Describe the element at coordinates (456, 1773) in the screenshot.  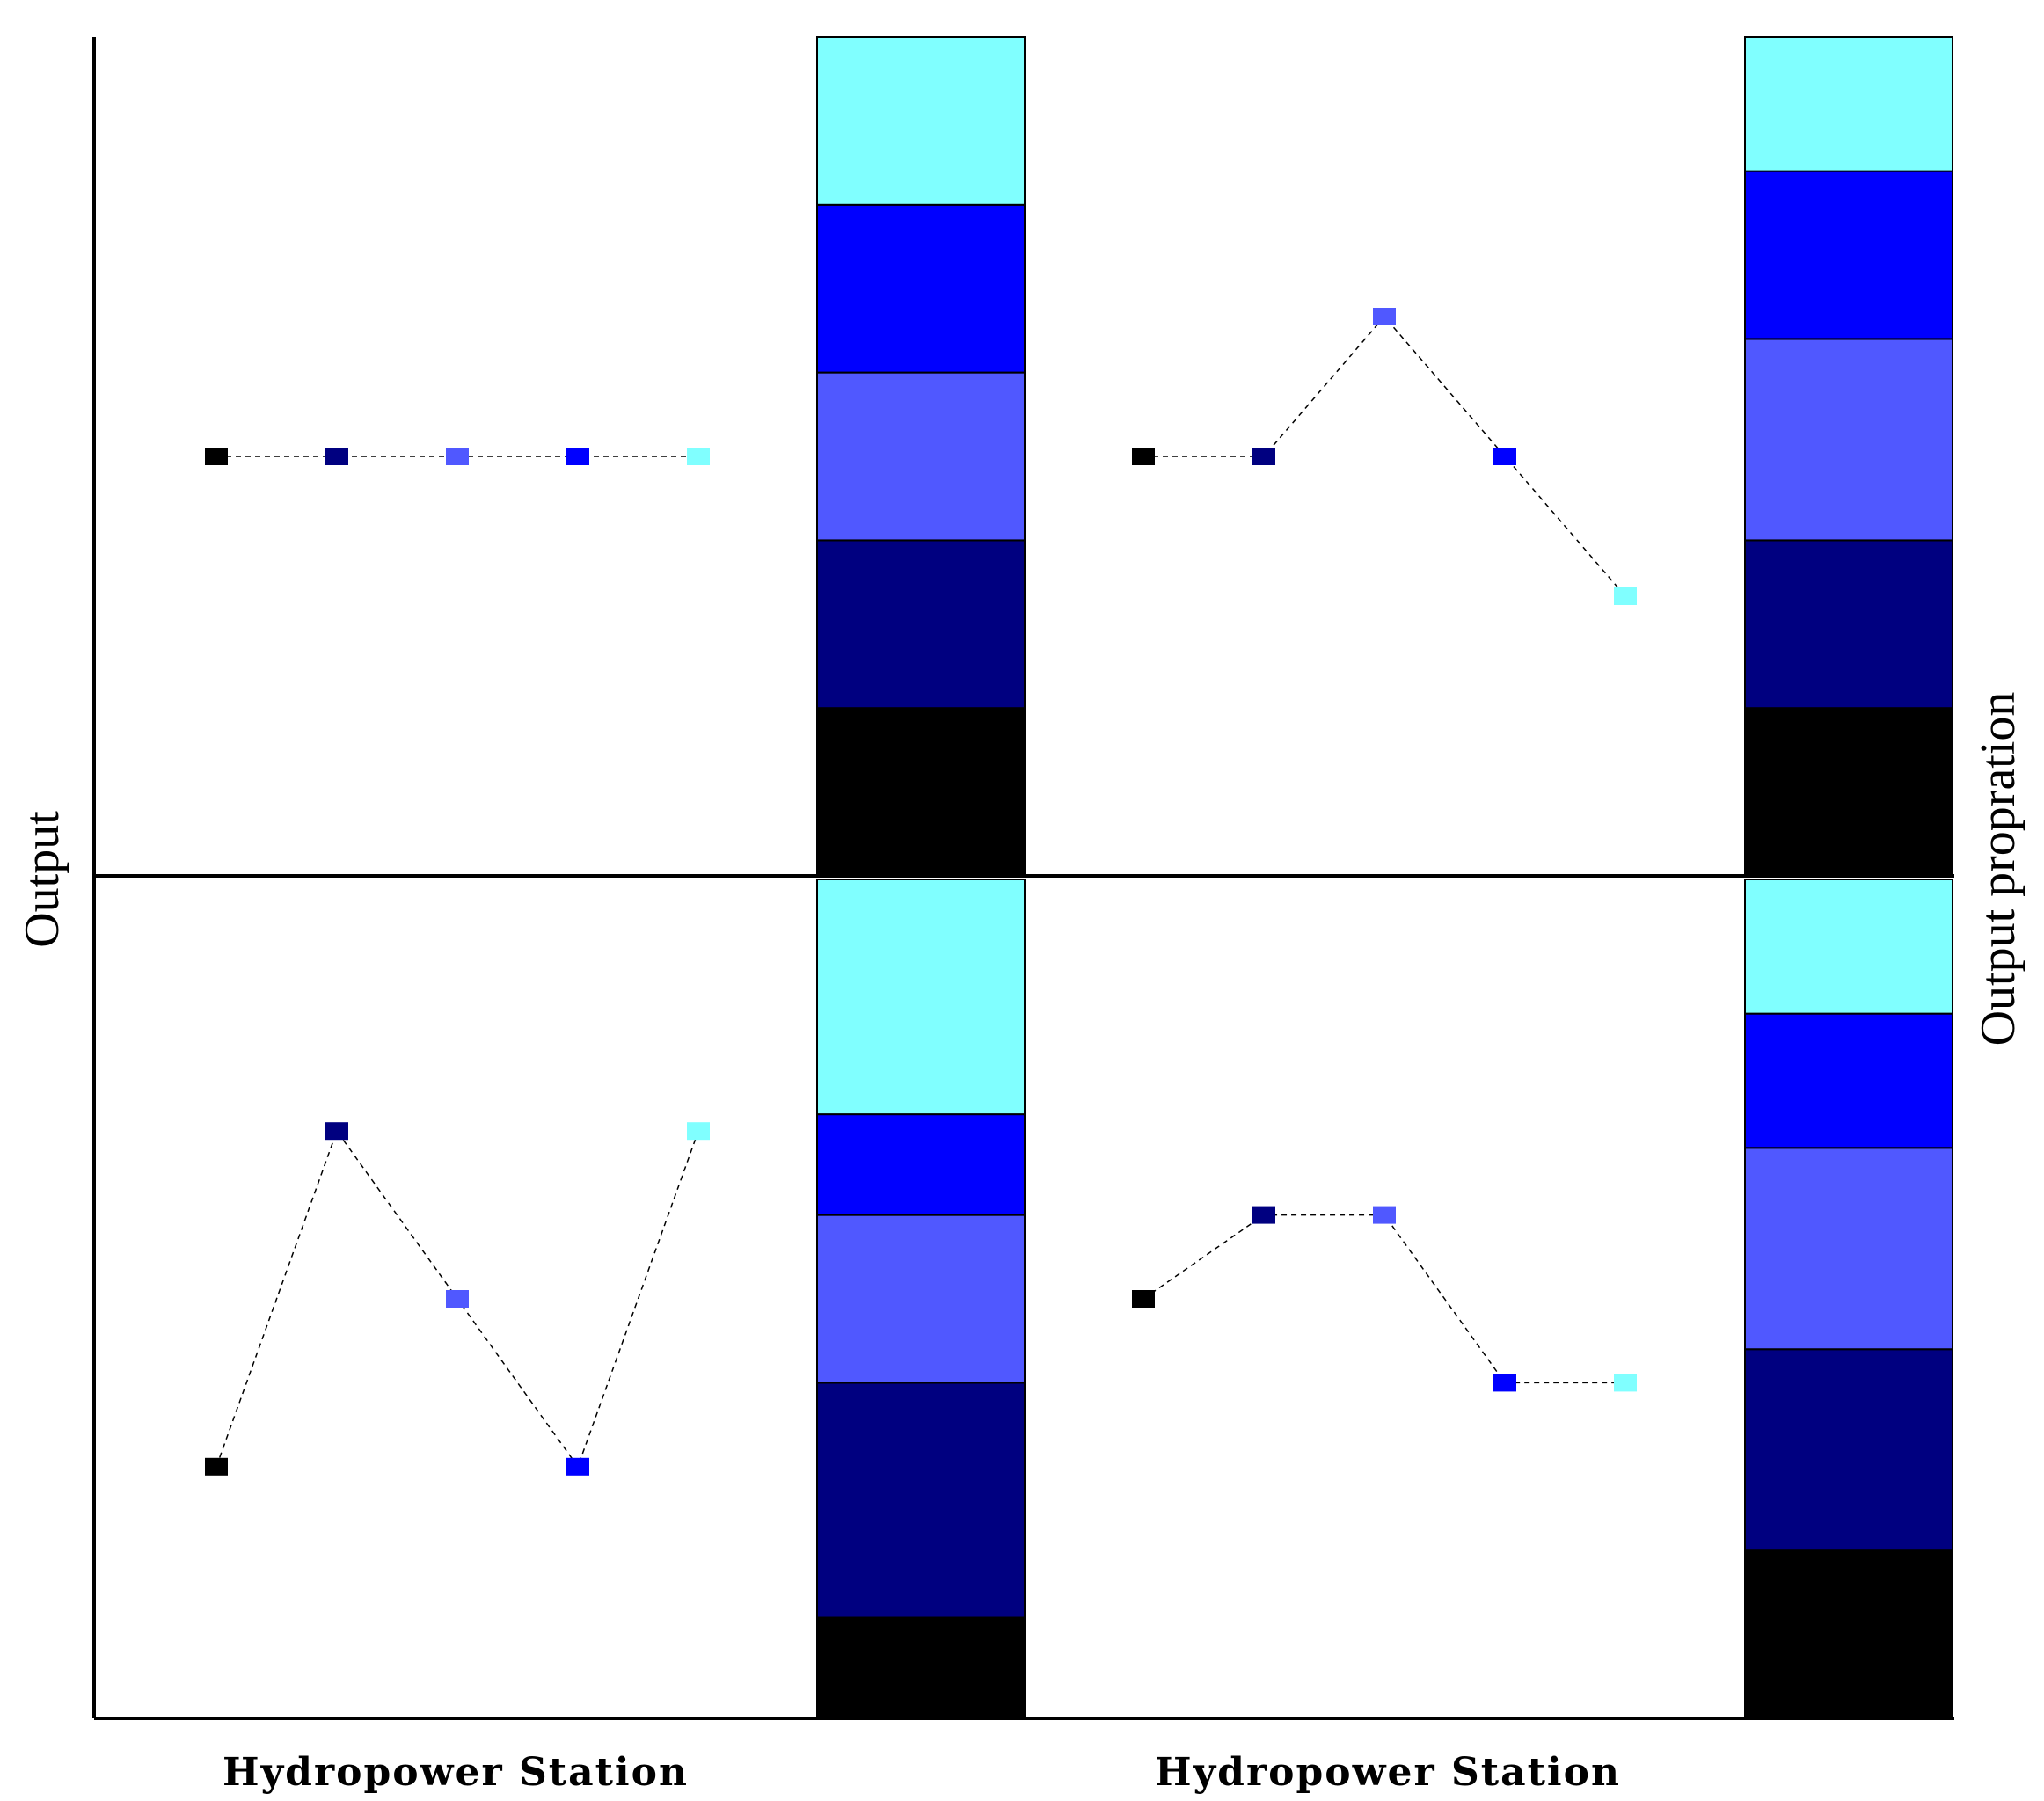
I see `x-axis-label-left: Hydropower Station` at that location.